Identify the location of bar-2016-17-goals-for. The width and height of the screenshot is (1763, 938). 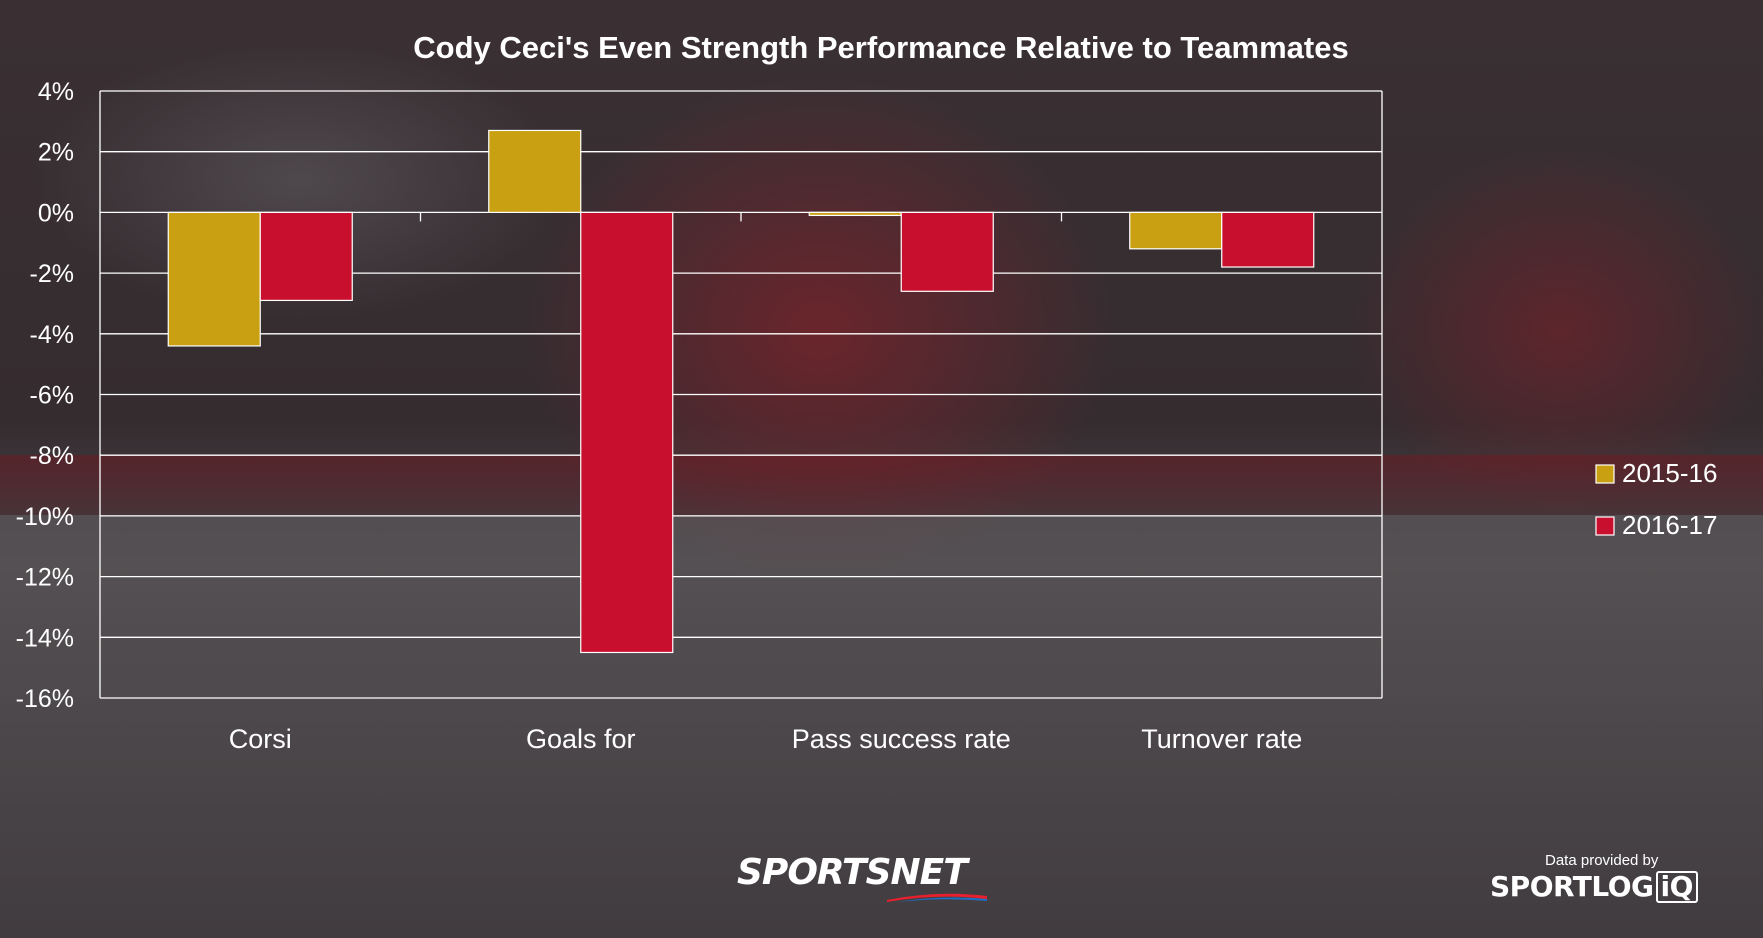
(627, 432).